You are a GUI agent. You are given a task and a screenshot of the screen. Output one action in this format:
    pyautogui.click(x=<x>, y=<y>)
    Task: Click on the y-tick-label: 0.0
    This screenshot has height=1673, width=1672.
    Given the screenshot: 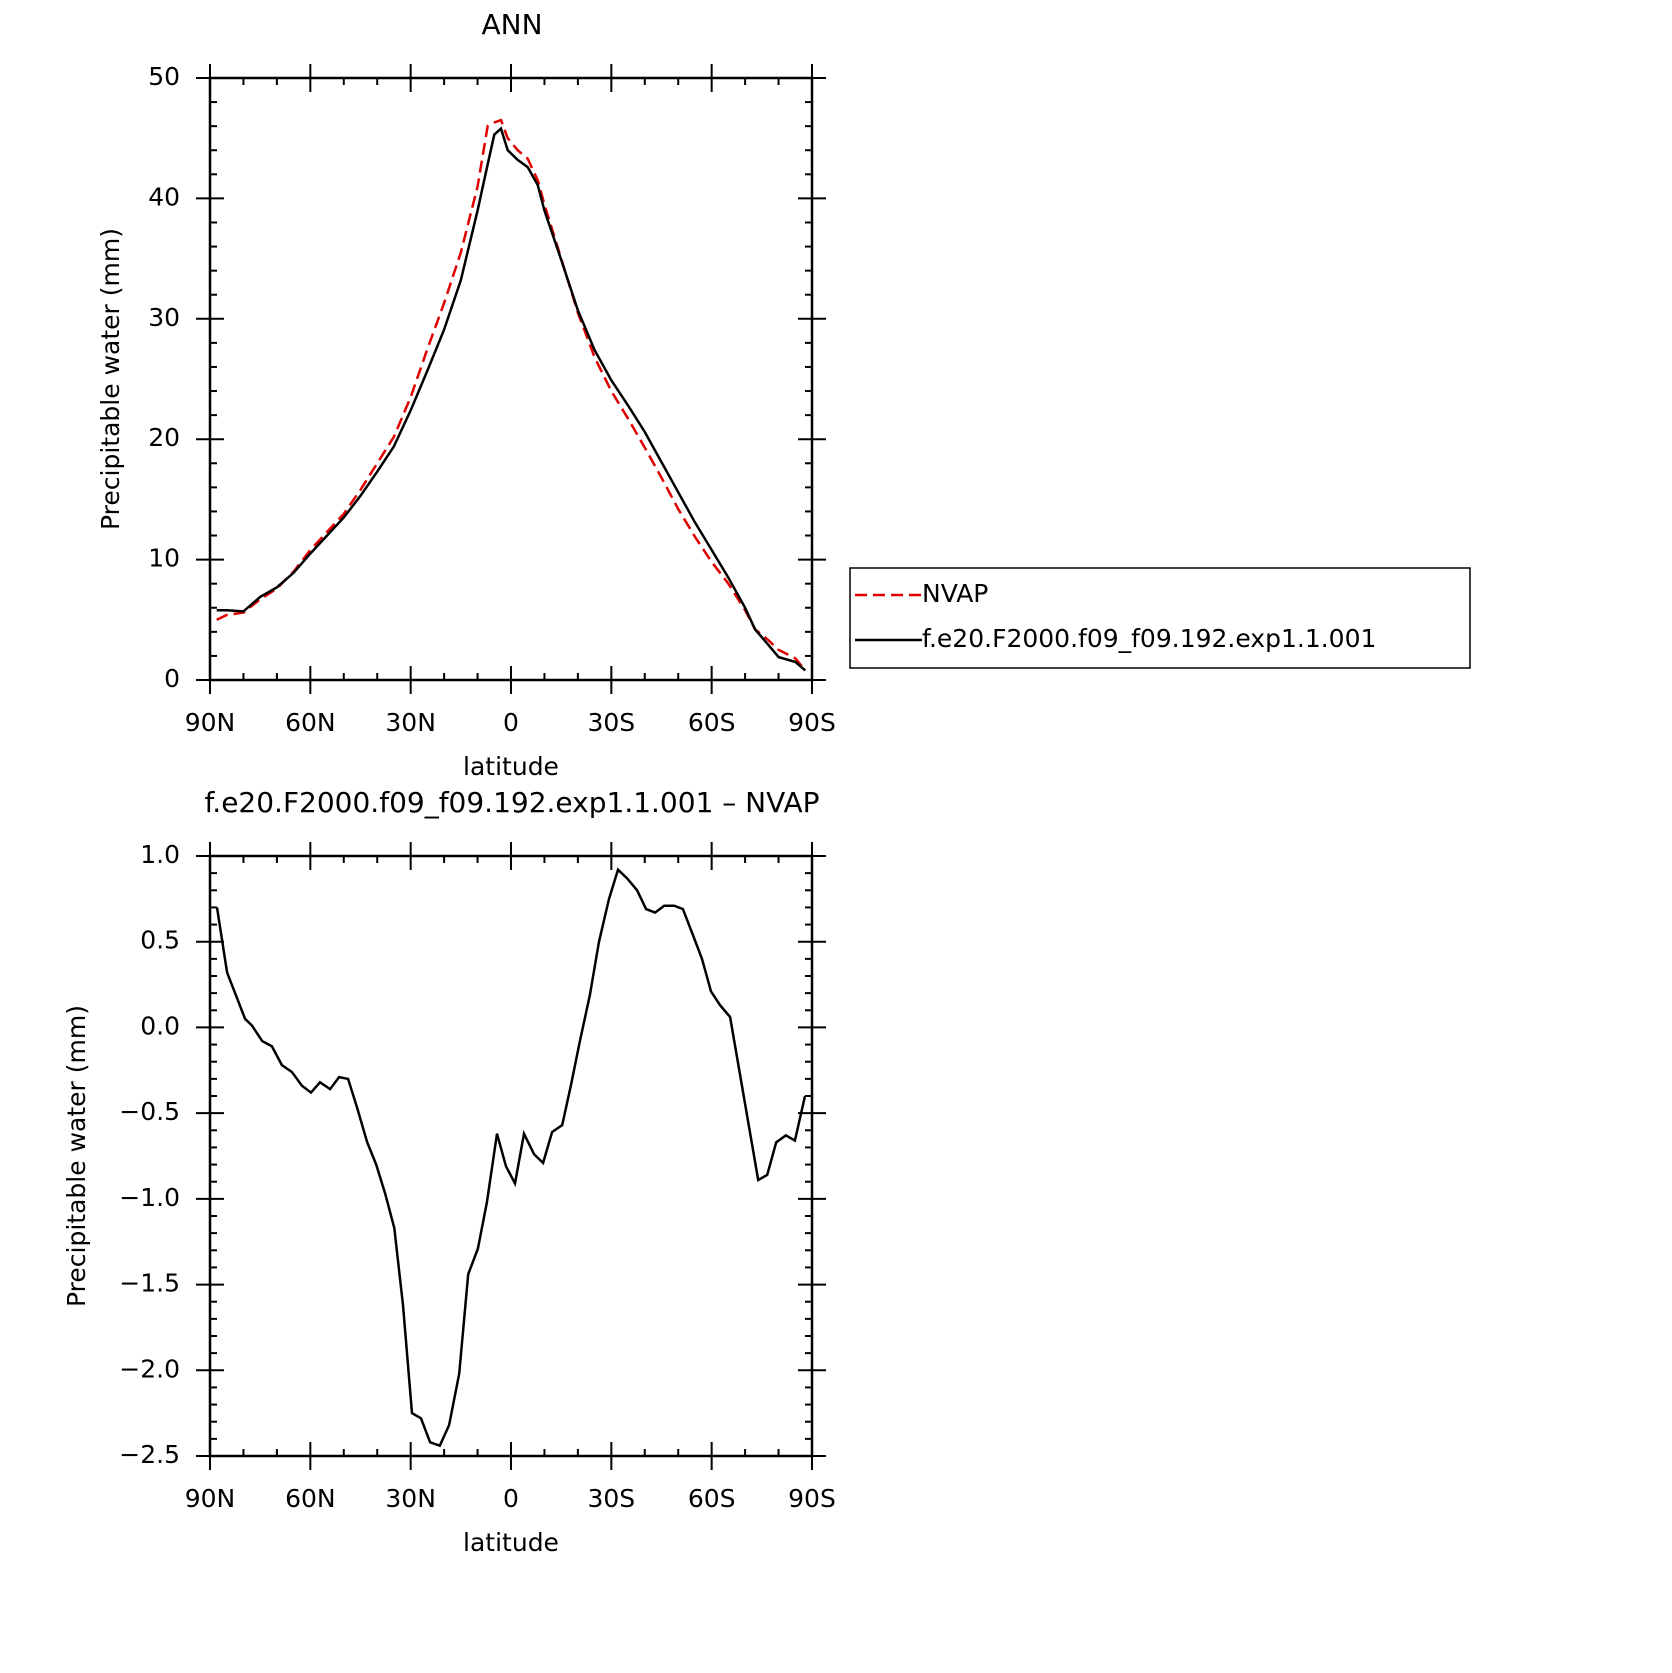 What is the action you would take?
    pyautogui.click(x=160, y=1025)
    